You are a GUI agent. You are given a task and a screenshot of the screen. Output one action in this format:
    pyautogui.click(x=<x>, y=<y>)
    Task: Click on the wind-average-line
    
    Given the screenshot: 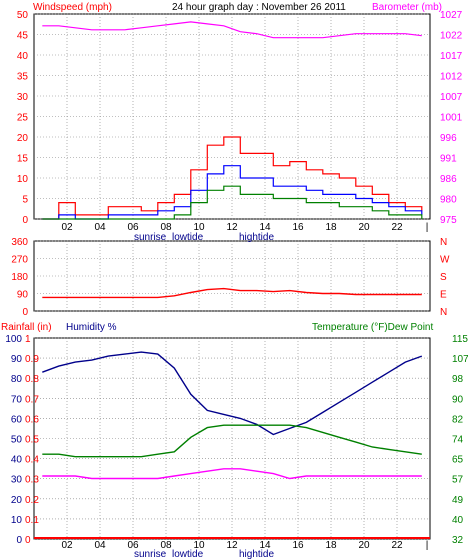 What is the action you would take?
    pyautogui.click(x=232, y=192)
    